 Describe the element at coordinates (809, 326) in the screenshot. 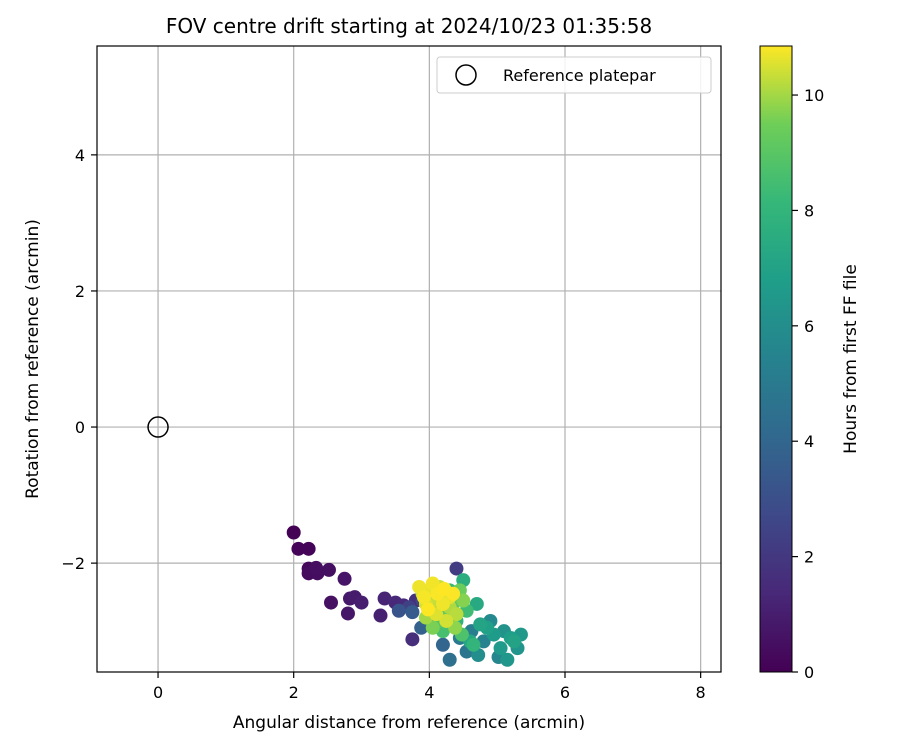

I see `colorbar-tick-label: 6` at that location.